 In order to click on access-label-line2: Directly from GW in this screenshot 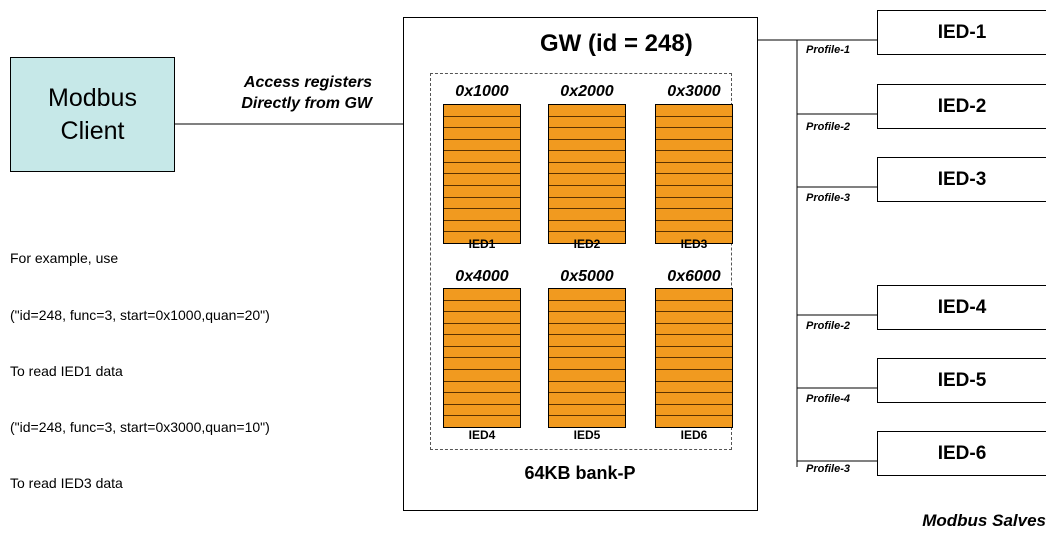, I will do `click(306, 103)`.